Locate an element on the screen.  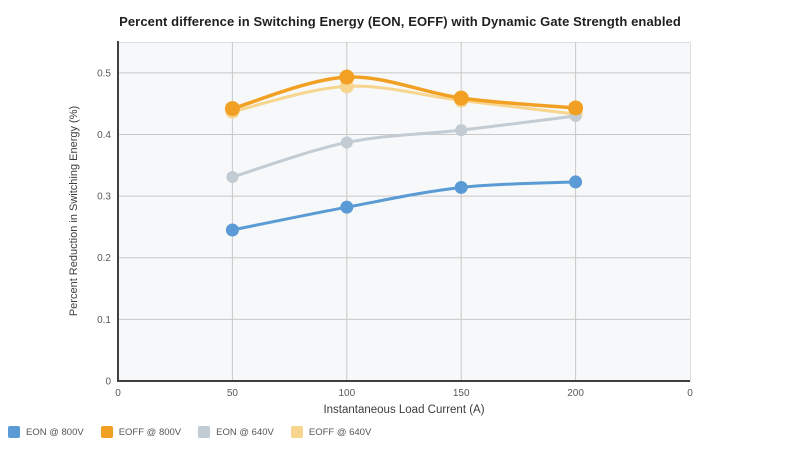
legend-item: EON @ 640V is located at coordinates (236, 432).